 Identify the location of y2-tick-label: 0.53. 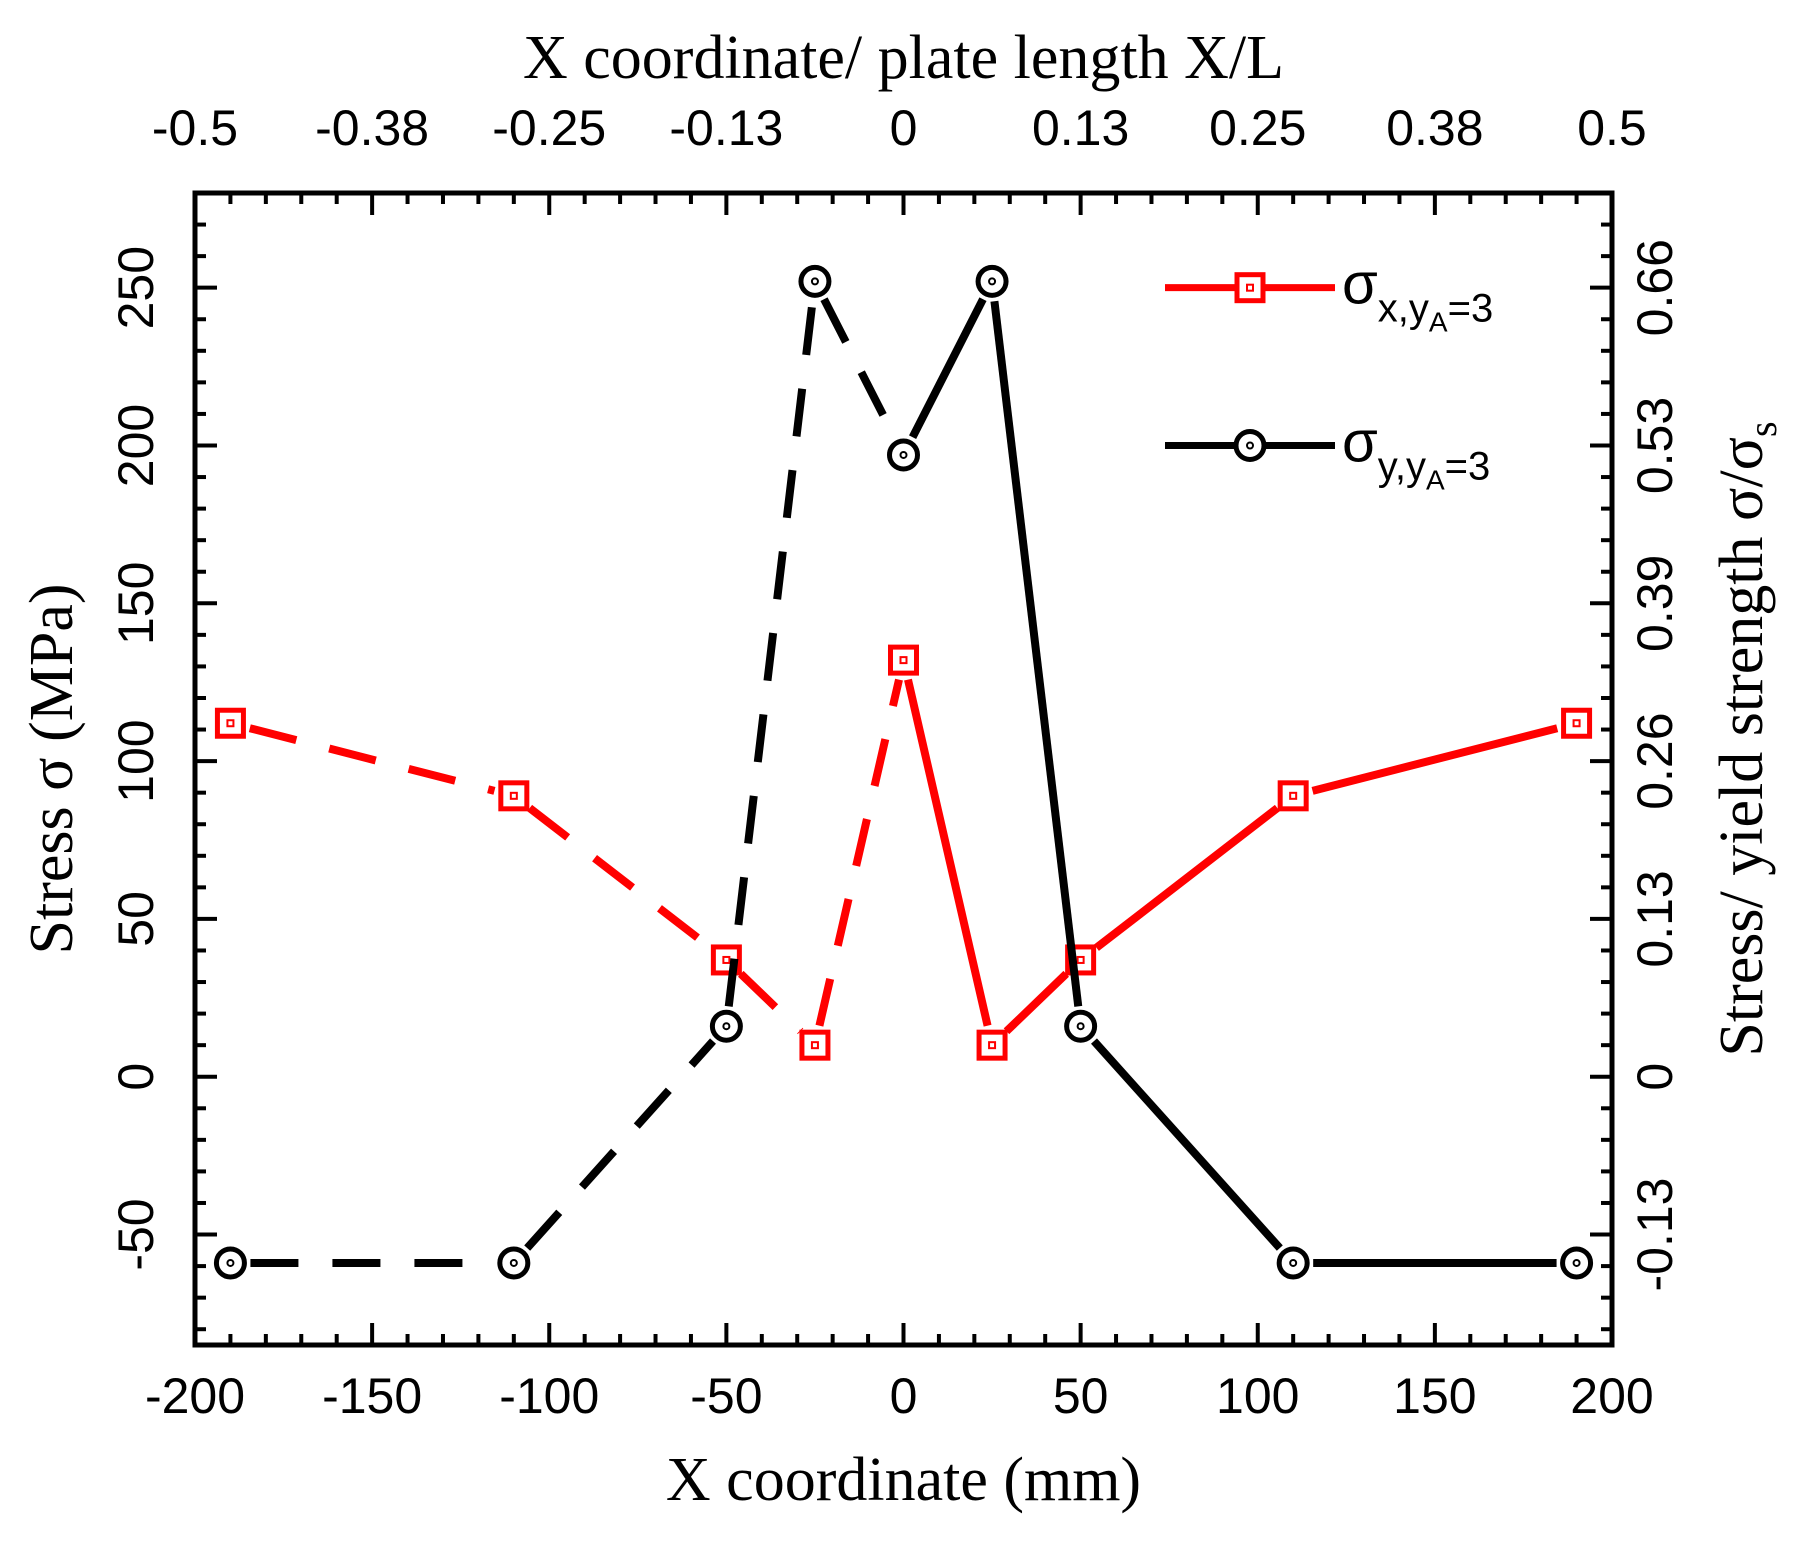
(1655, 445).